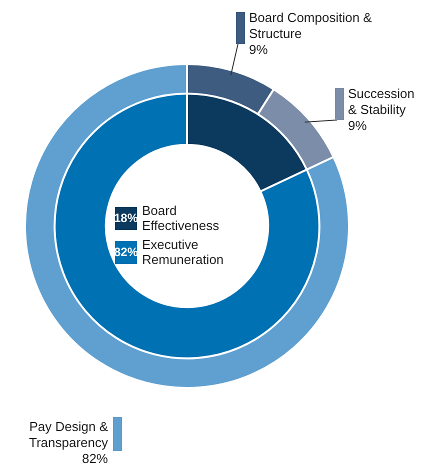 The image size is (426, 470). Describe the element at coordinates (68, 434) in the screenshot. I see `slice-label: Pay Design & Transparency` at that location.